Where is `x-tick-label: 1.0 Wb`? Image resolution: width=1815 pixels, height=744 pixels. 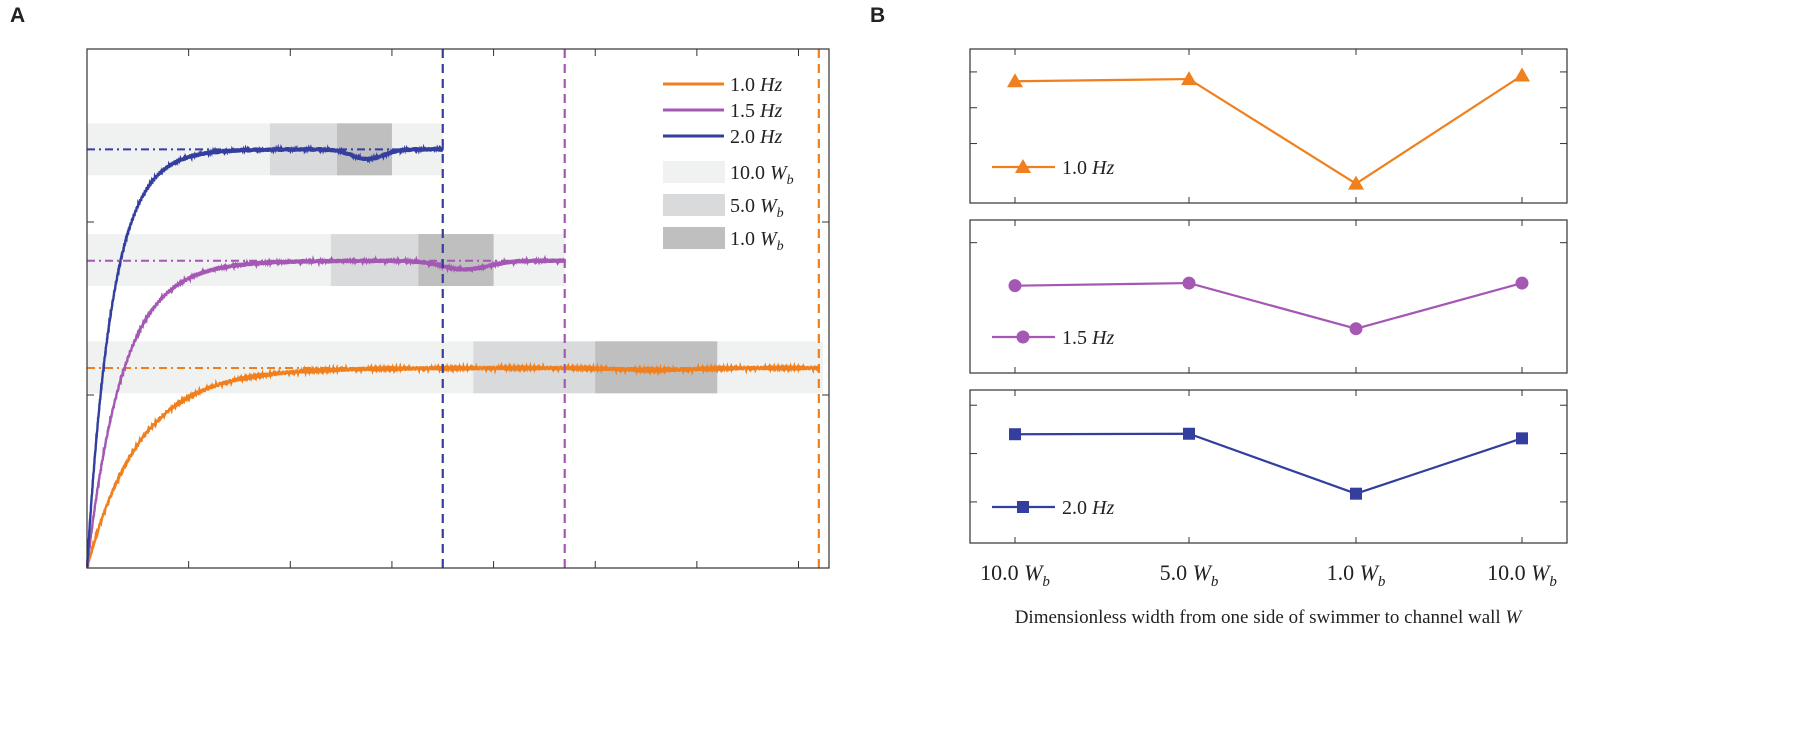
x-tick-label: 1.0 Wb is located at coordinates (1356, 575).